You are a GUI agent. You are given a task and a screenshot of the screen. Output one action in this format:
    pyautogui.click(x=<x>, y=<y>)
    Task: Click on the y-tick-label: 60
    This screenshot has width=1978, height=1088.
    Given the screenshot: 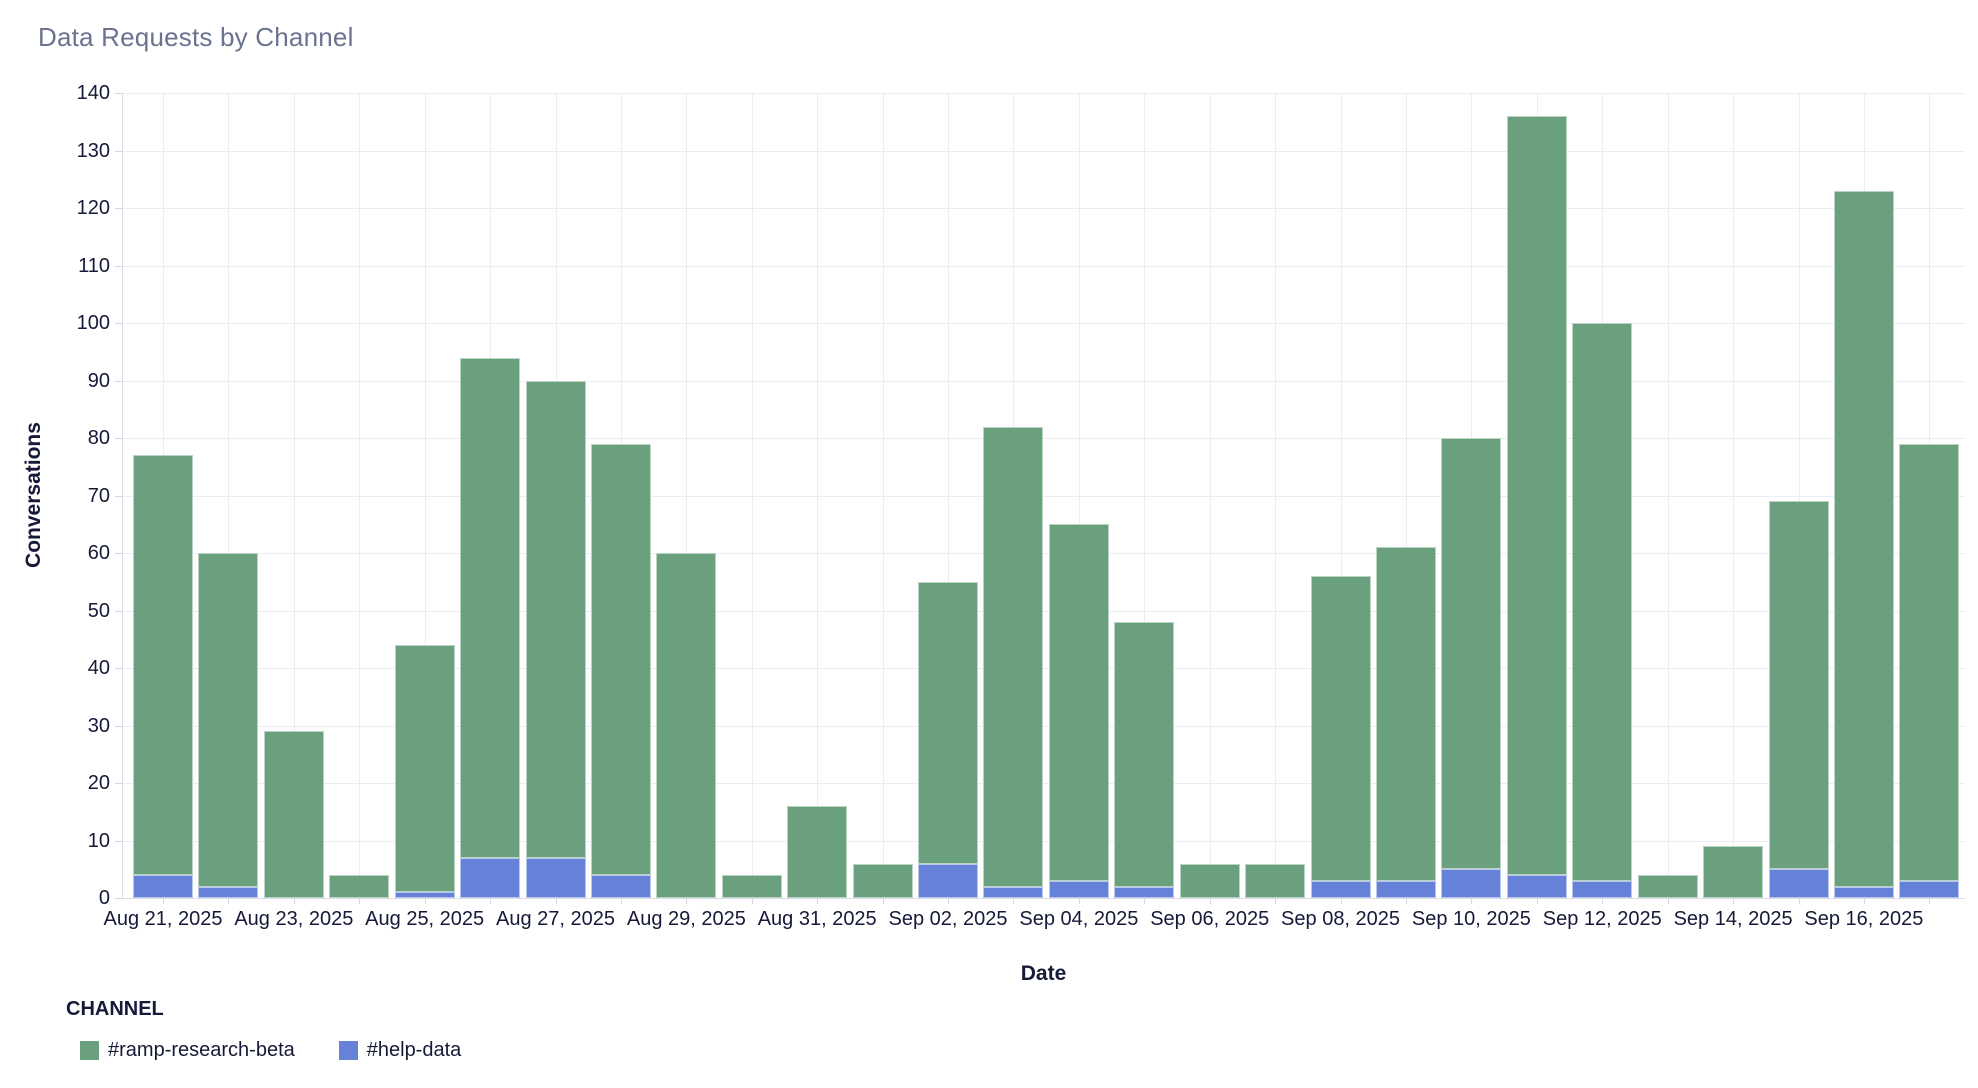 What is the action you would take?
    pyautogui.click(x=98, y=553)
    